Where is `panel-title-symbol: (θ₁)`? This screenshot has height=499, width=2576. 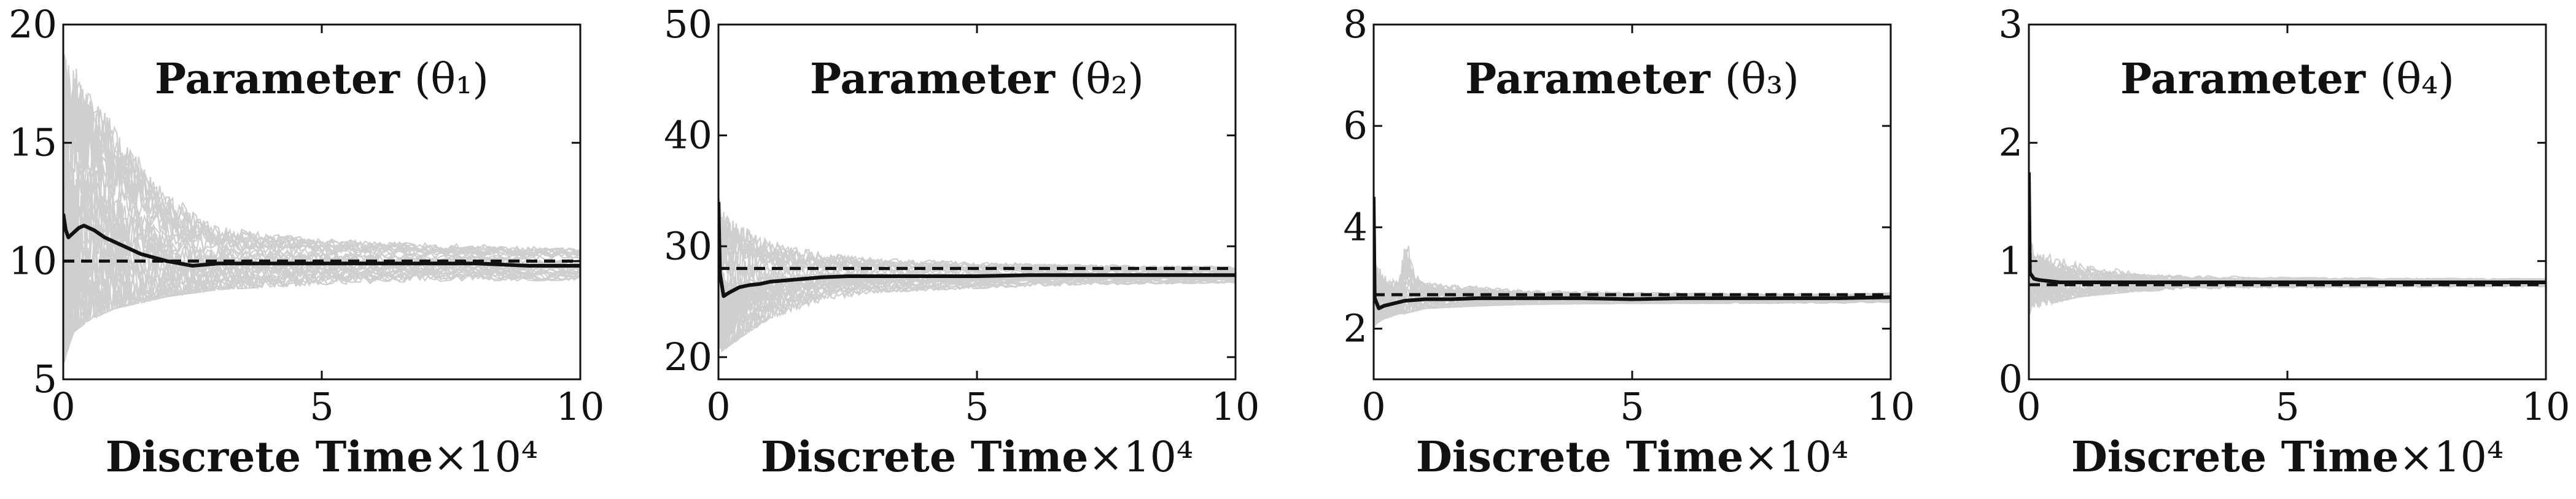 panel-title-symbol: (θ₁) is located at coordinates (451, 79).